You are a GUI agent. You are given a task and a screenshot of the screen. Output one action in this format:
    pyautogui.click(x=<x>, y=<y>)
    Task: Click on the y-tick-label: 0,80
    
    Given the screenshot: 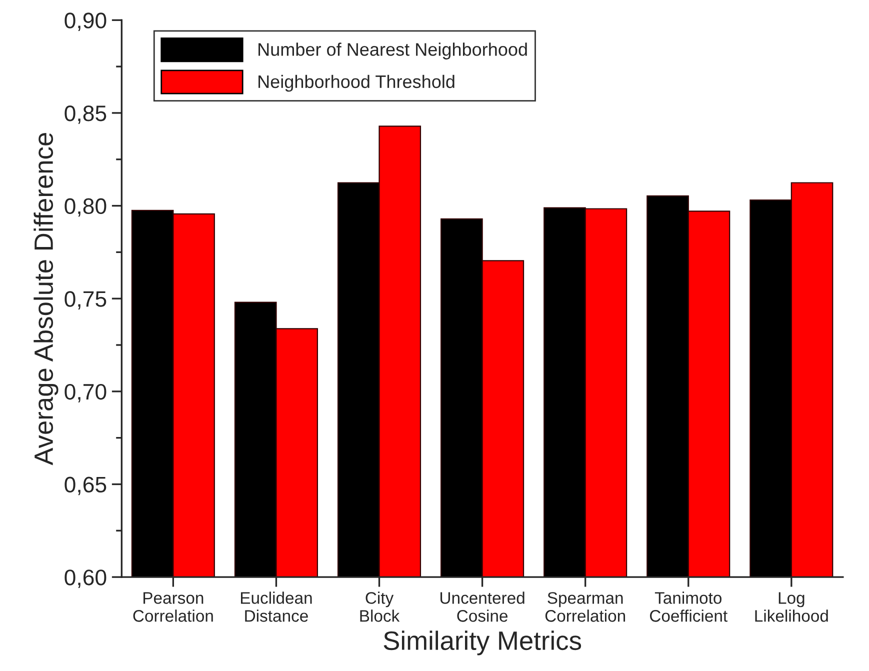 What is the action you would take?
    pyautogui.click(x=85, y=207)
    